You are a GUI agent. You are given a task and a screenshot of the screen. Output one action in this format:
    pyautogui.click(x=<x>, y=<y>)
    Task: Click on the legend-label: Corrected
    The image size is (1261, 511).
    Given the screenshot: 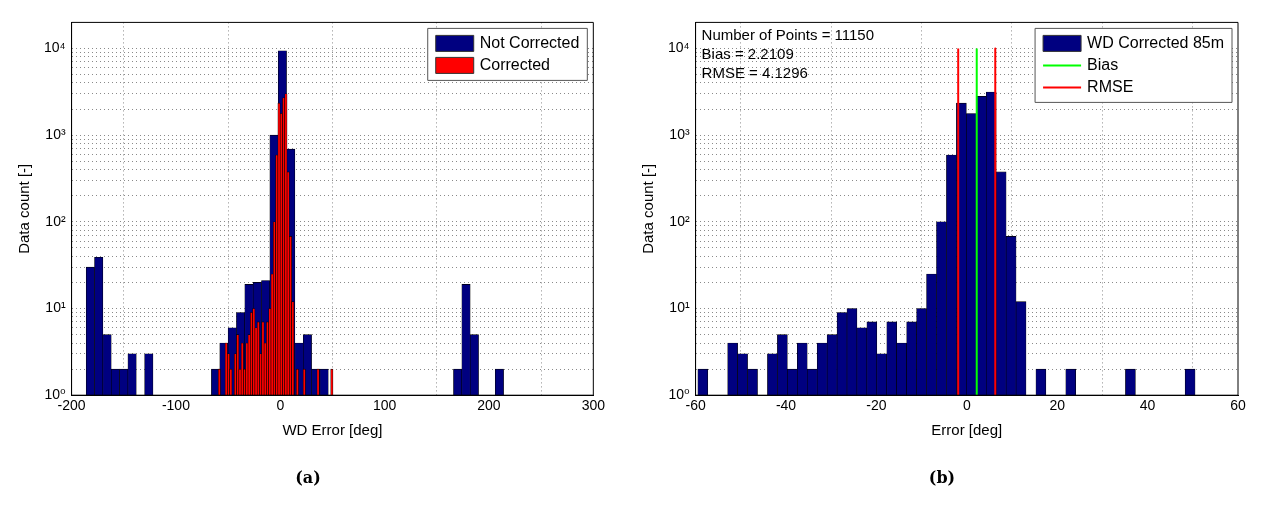 What is the action you would take?
    pyautogui.click(x=514, y=64)
    